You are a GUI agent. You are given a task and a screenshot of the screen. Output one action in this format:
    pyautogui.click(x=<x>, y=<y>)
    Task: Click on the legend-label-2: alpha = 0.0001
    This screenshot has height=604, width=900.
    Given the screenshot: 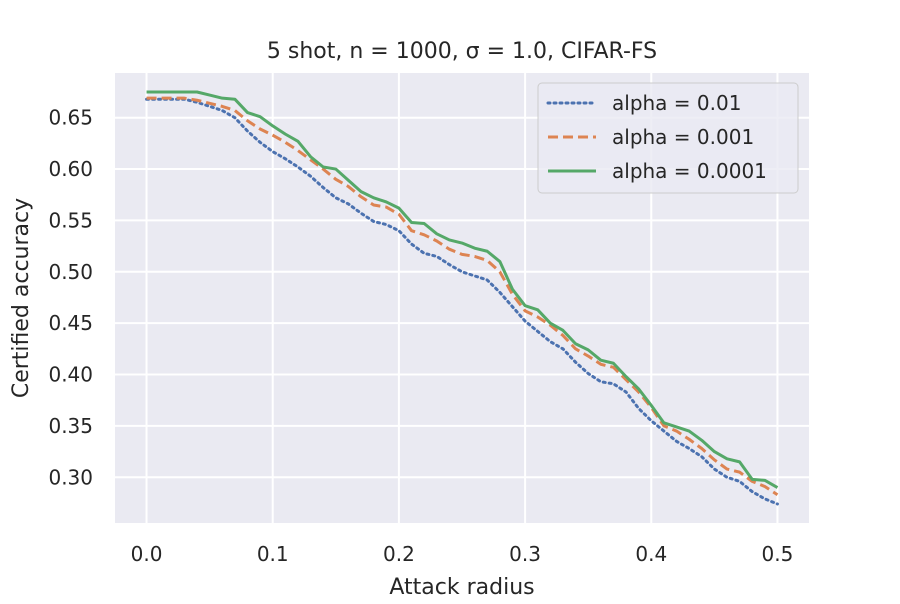 What is the action you would take?
    pyautogui.click(x=689, y=171)
    